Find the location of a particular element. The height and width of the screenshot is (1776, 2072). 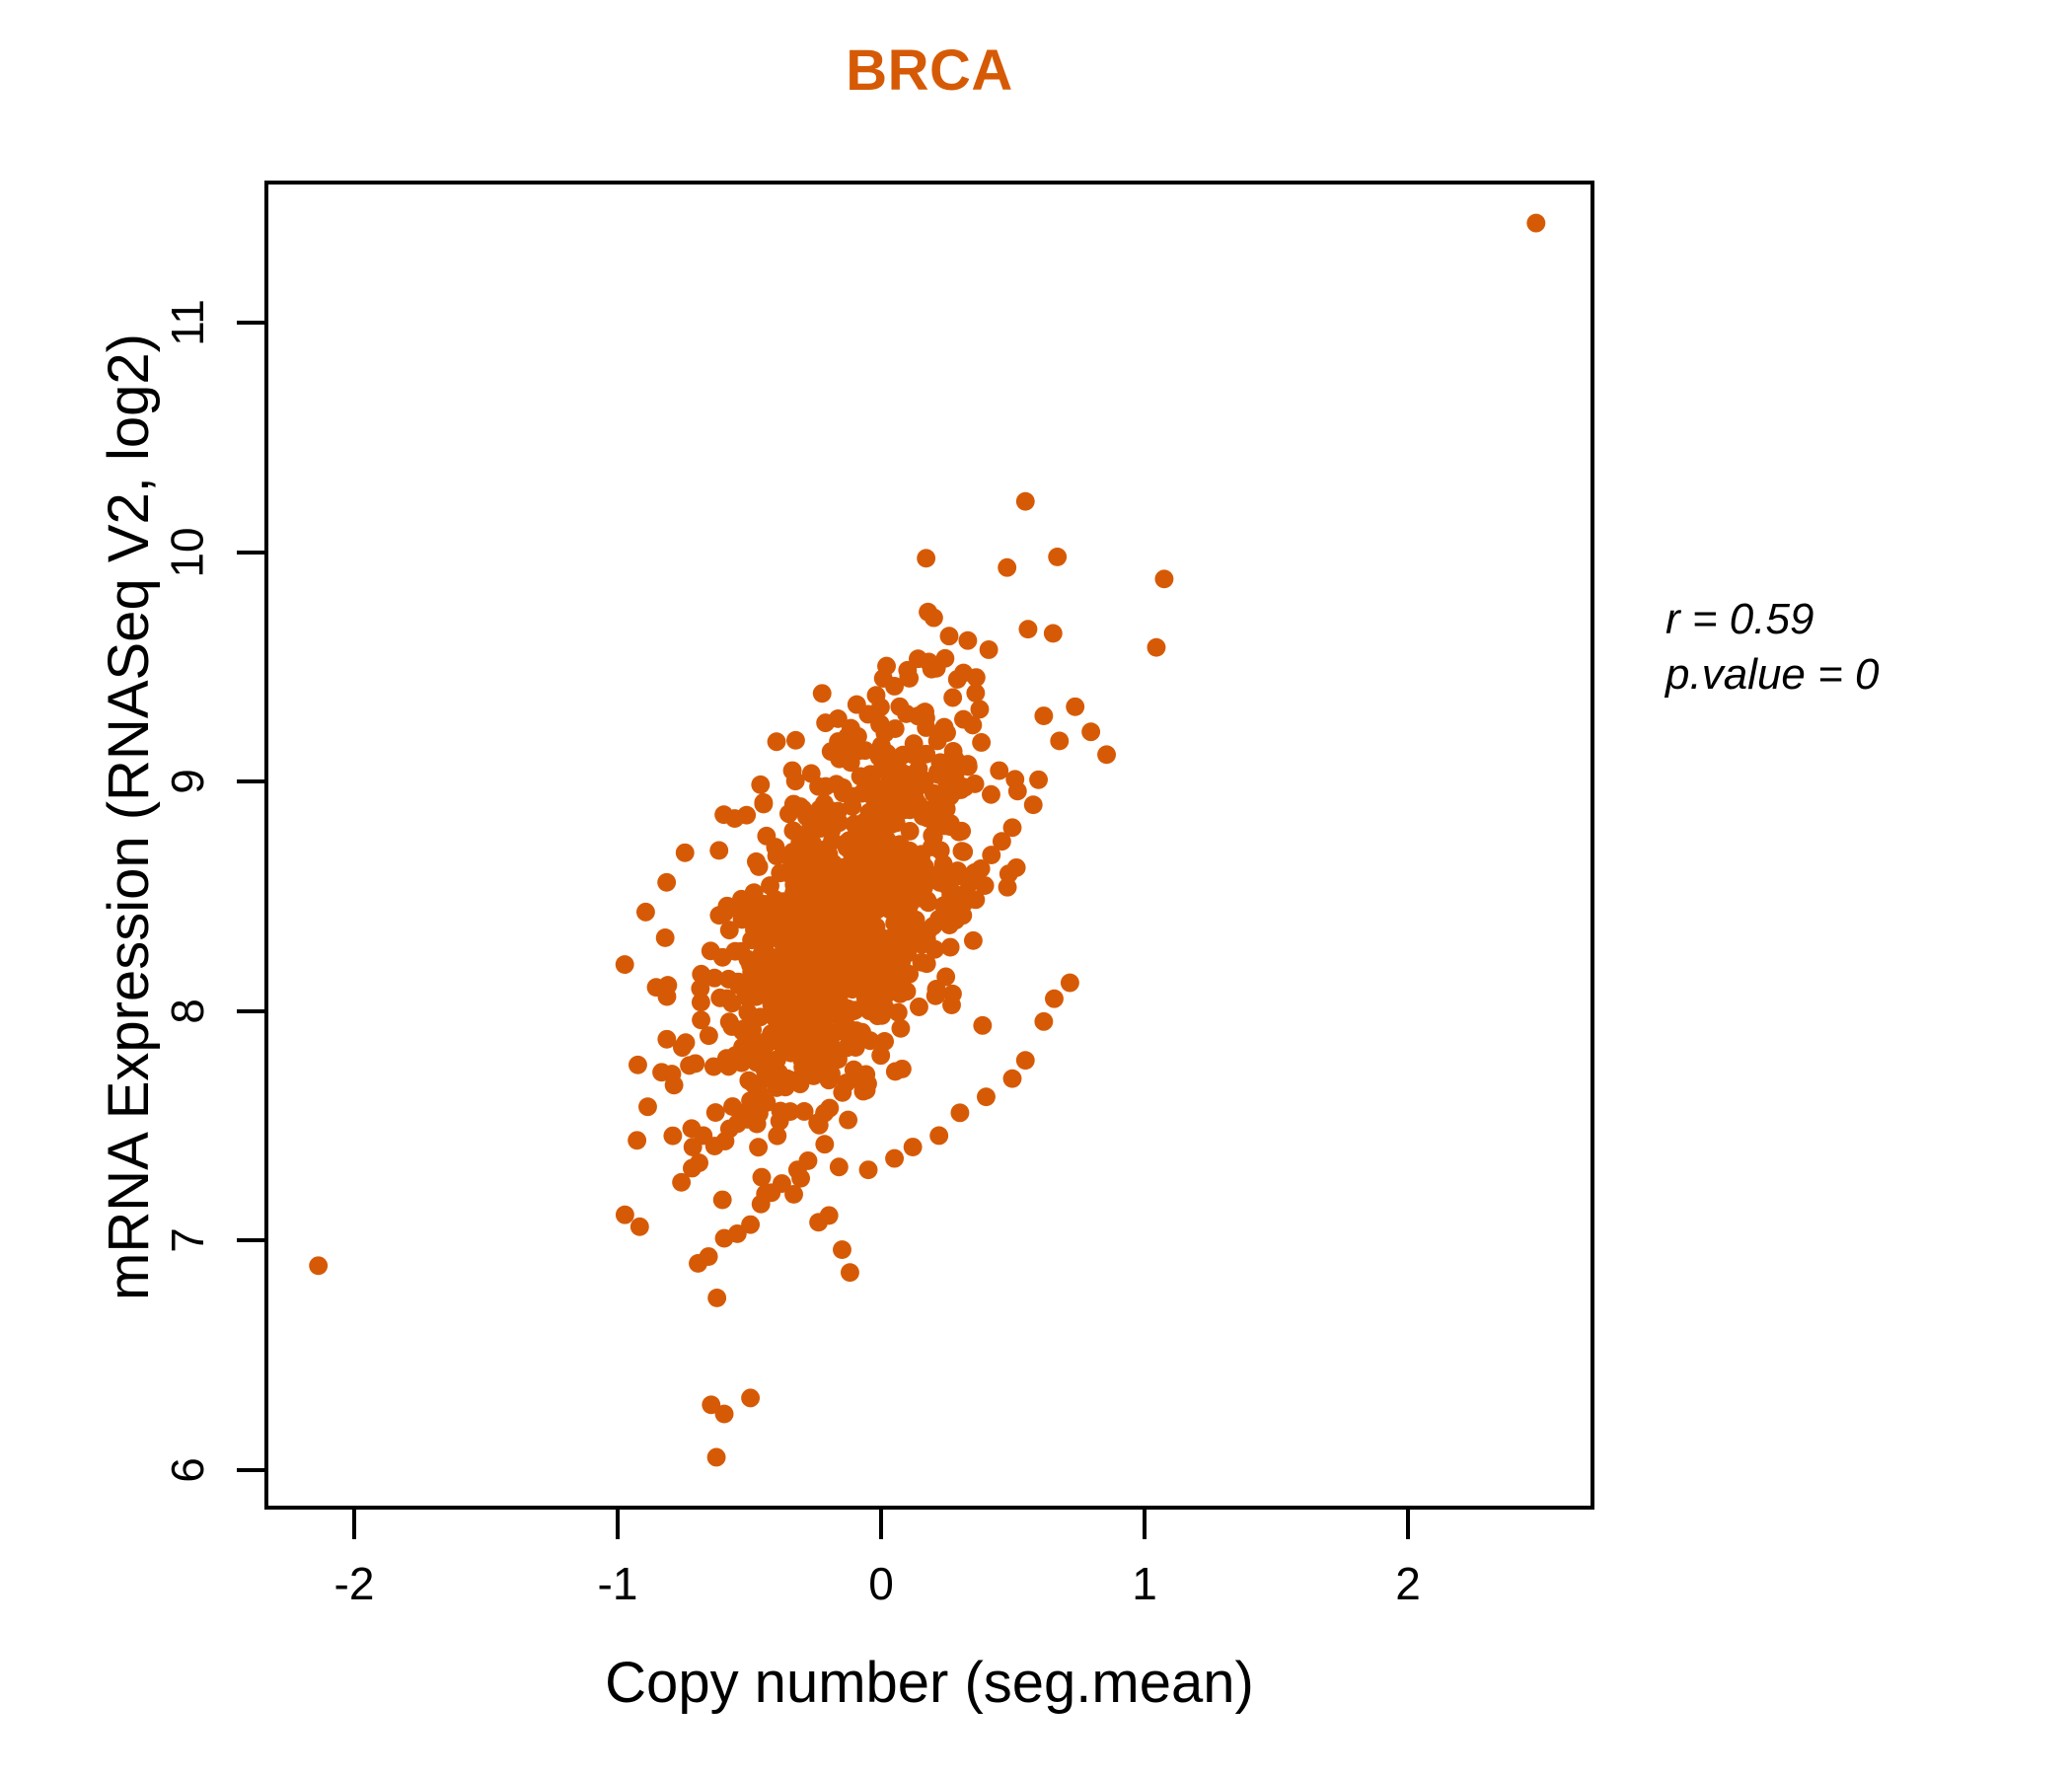

x-tick-label: 1 is located at coordinates (1144, 1584).